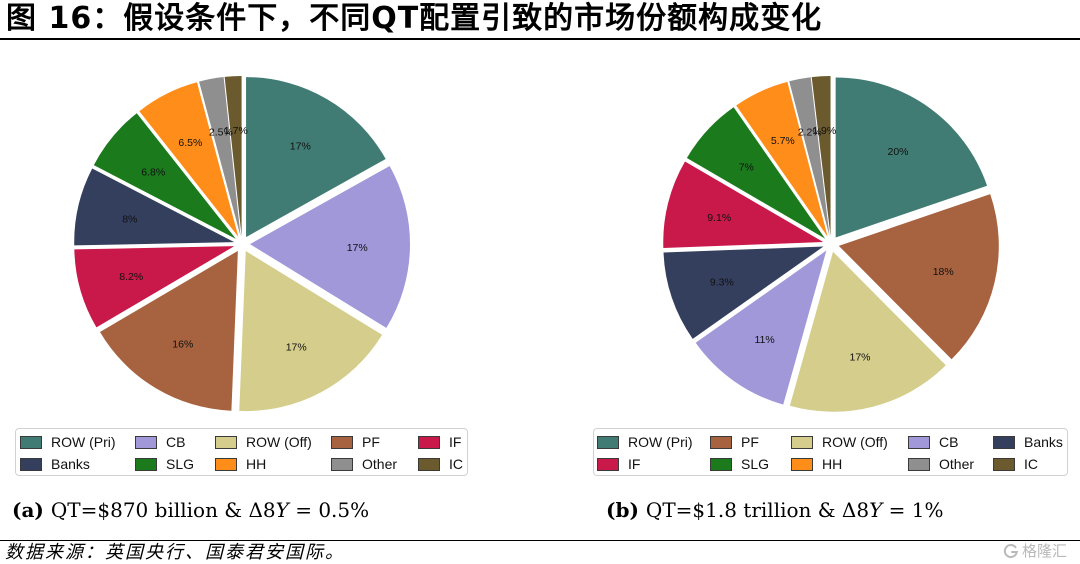  I want to click on legend-b-item-slg: SLG, so click(750, 464).